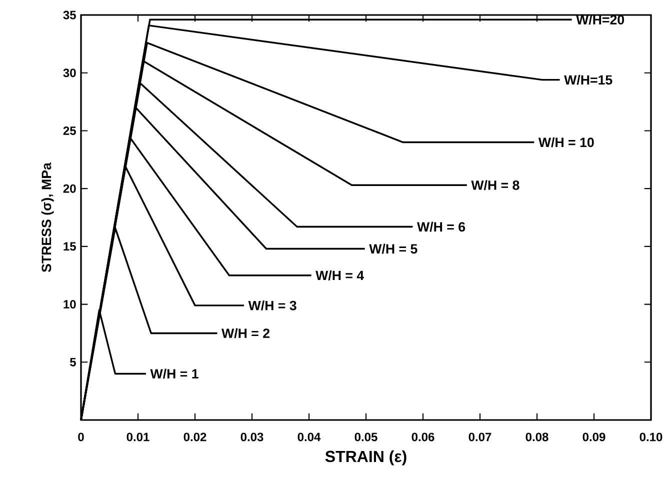 The width and height of the screenshot is (671, 480). What do you see at coordinates (272, 305) in the screenshot?
I see `series-label: W/H = 3` at bounding box center [272, 305].